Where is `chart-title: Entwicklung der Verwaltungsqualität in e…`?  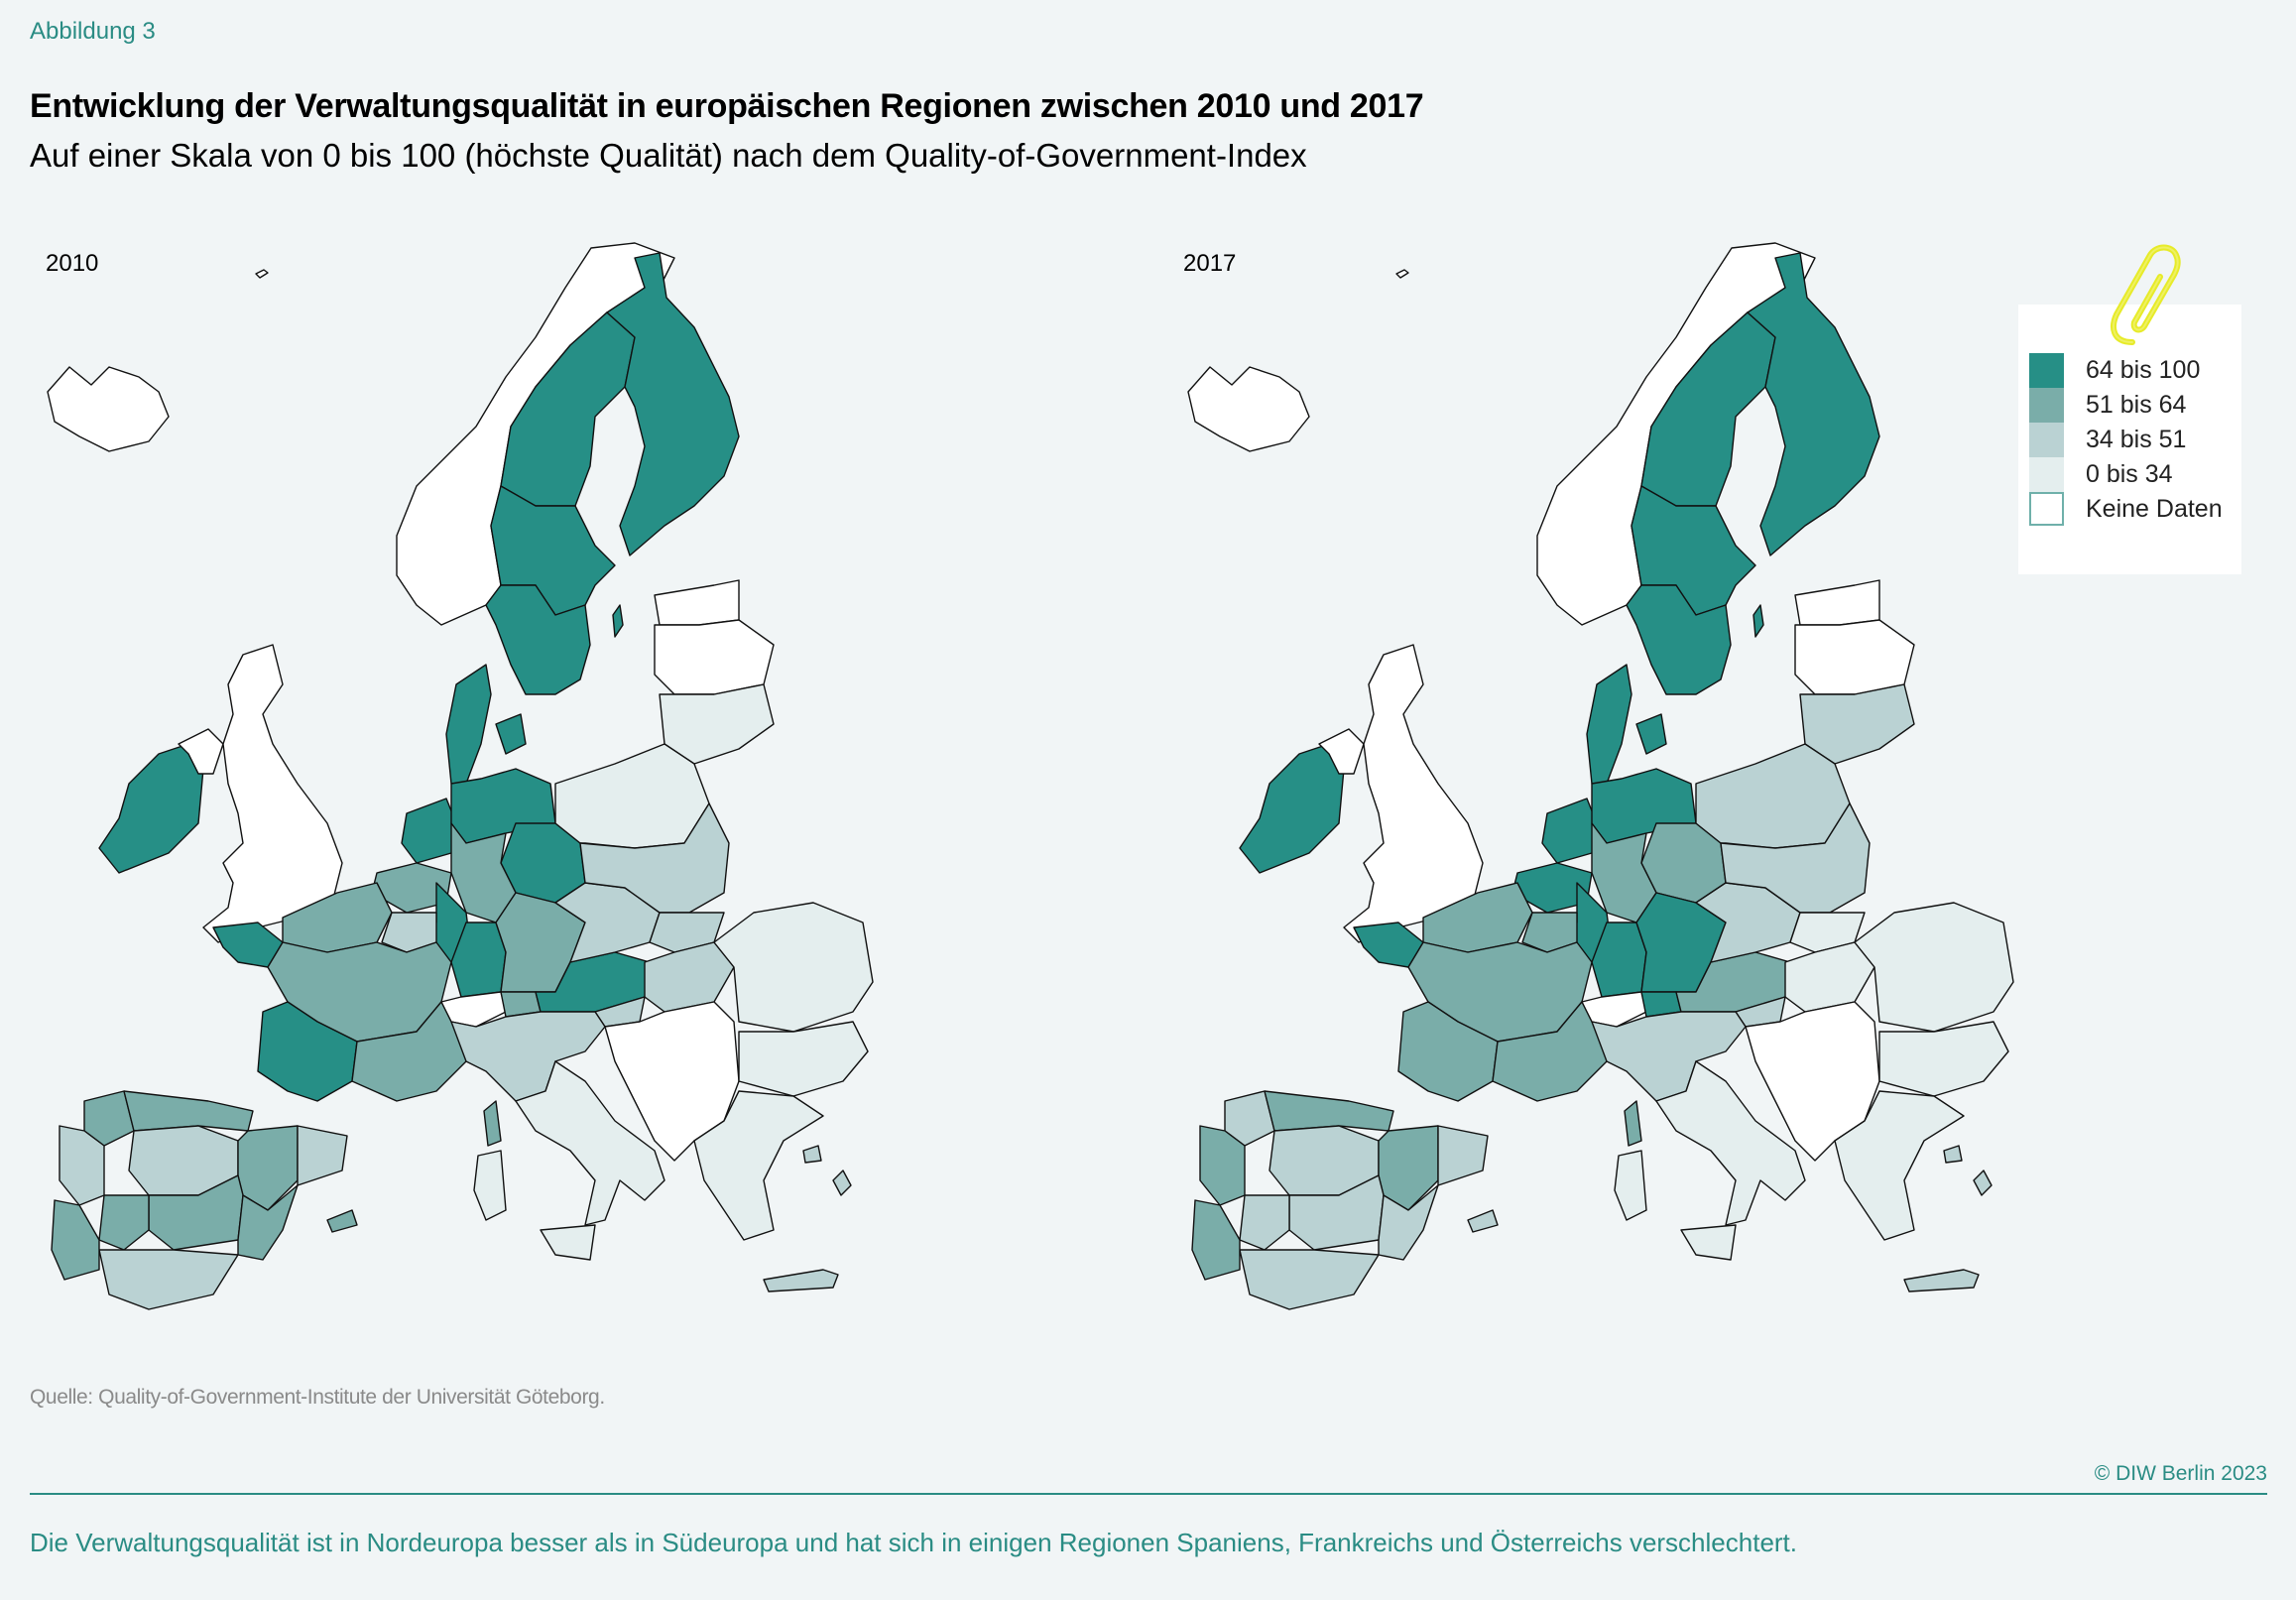
chart-title: Entwicklung der Verwaltungsqualität in e… is located at coordinates (727, 106).